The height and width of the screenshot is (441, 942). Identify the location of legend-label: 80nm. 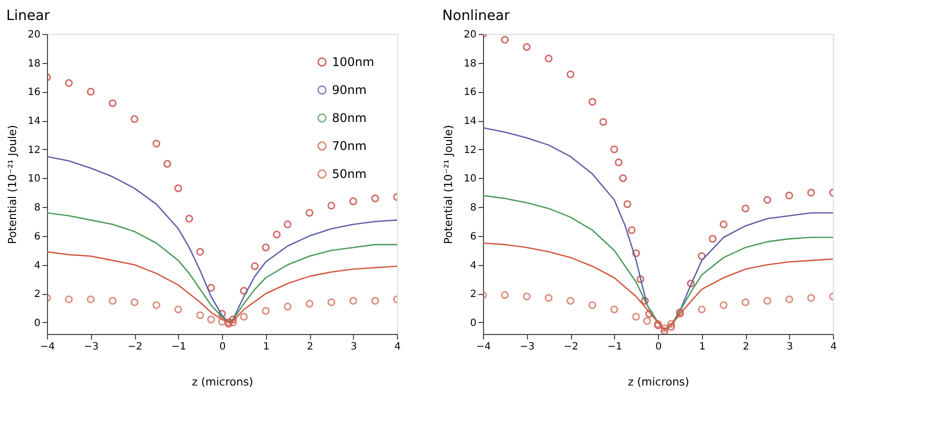
(349, 118).